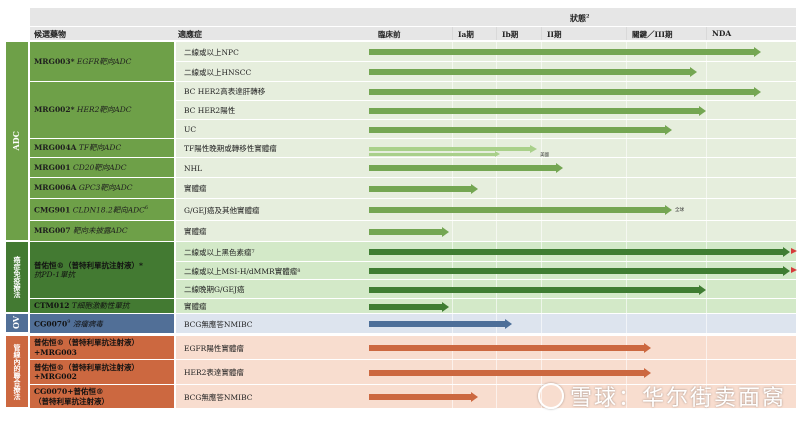 The height and width of the screenshot is (421, 800). I want to click on drug-cell: MRG002* HER2靶向ADC, so click(102, 110).